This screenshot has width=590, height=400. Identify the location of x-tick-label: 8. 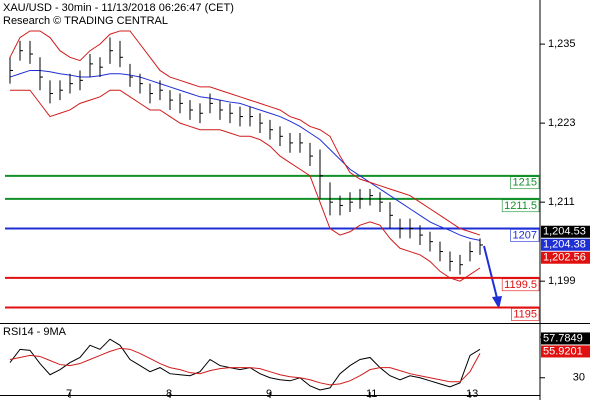
(169, 394).